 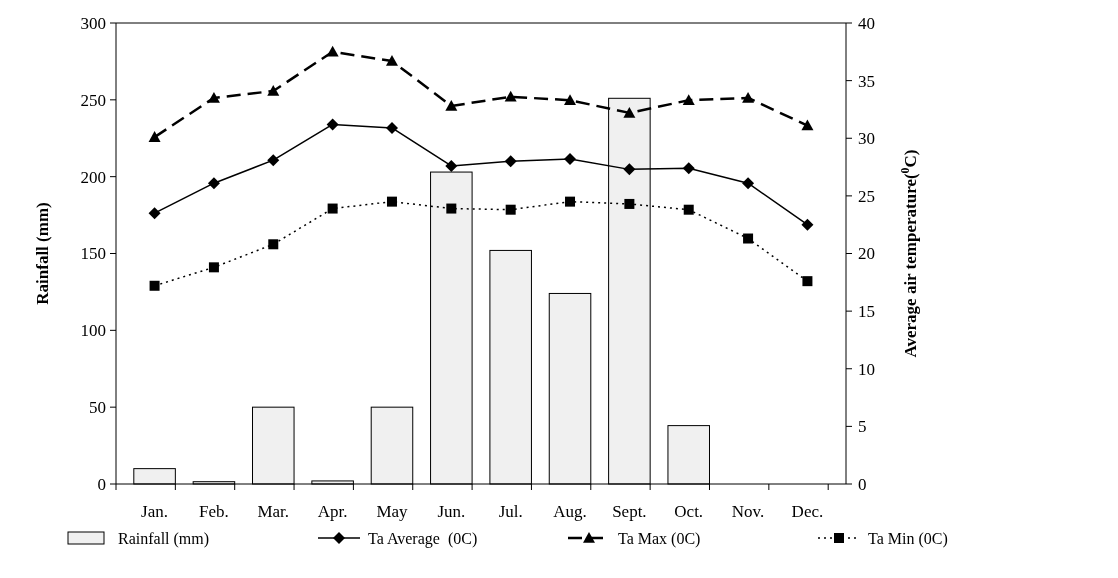 I want to click on x-tick-label: Feb., so click(x=214, y=511).